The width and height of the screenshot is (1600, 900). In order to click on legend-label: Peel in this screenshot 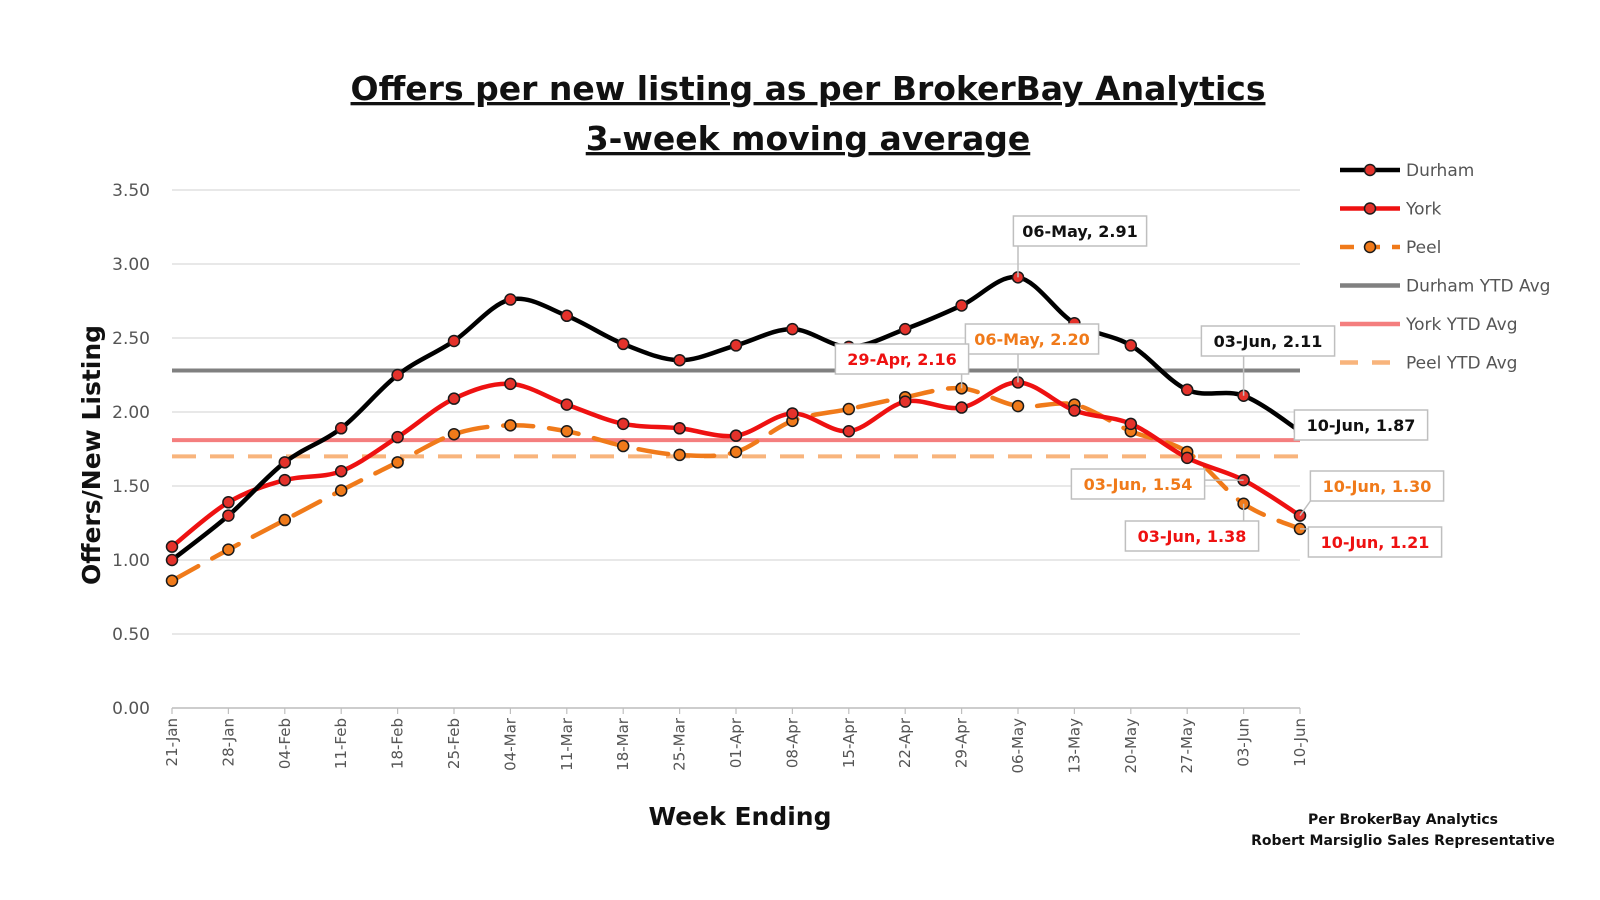, I will do `click(1423, 248)`.